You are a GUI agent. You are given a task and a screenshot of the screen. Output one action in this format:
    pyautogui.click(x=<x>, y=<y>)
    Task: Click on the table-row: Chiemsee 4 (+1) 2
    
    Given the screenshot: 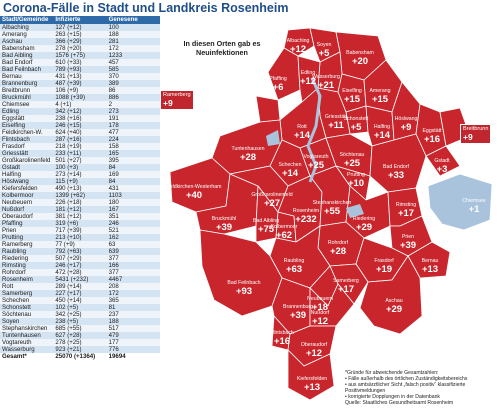 What is the action you would take?
    pyautogui.click(x=80, y=104)
    